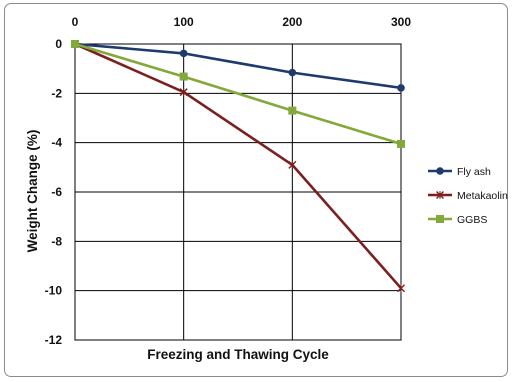 The height and width of the screenshot is (382, 514). I want to click on legend-item-fly-ash: Fly ash, so click(459, 172).